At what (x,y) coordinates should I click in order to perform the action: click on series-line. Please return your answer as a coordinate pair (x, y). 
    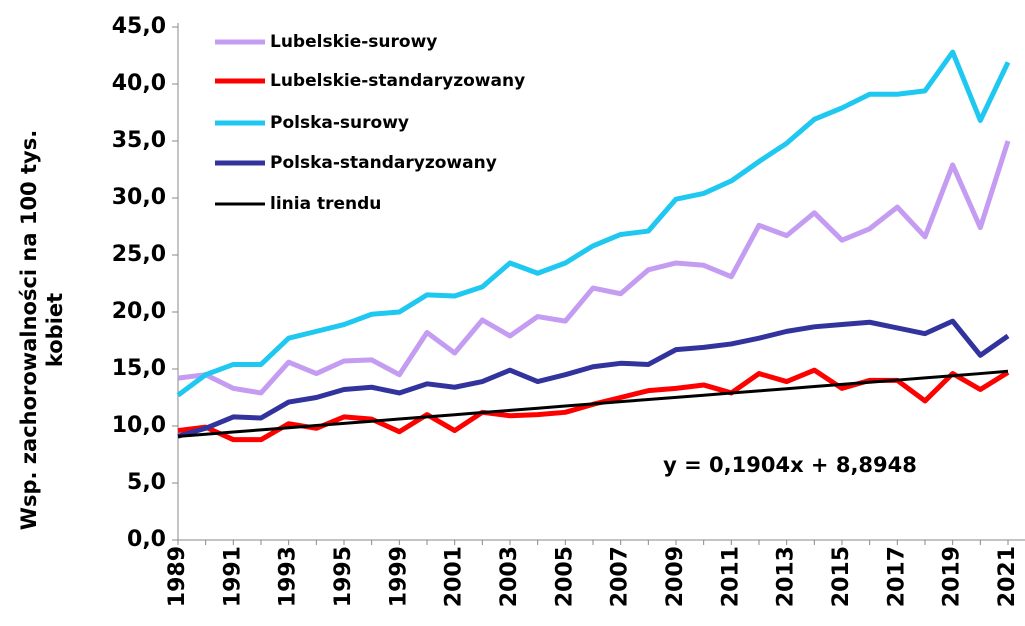
    Looking at the image, I should click on (593, 403).